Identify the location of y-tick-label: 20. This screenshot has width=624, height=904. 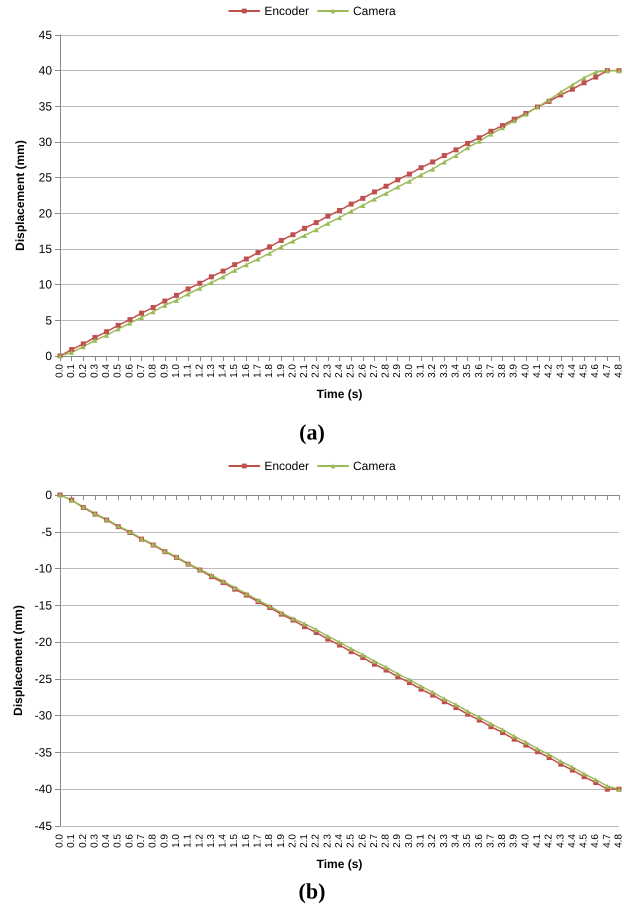
(45, 213).